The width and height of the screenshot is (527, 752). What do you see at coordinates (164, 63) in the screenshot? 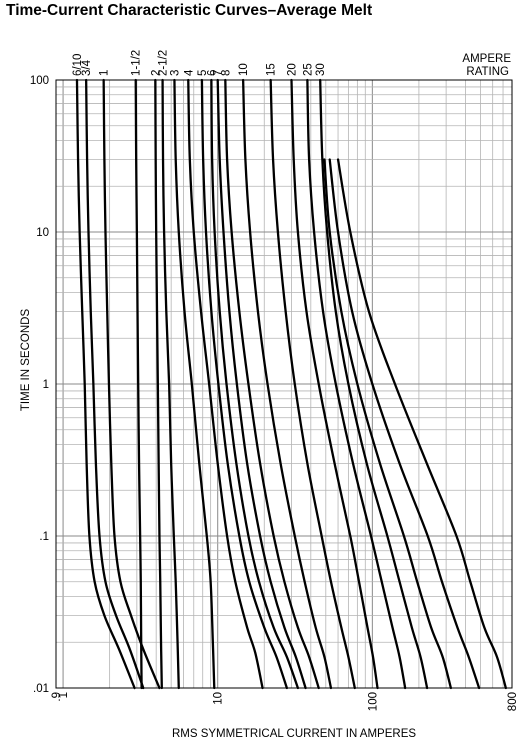
I see `series-label: 2-1/2` at bounding box center [164, 63].